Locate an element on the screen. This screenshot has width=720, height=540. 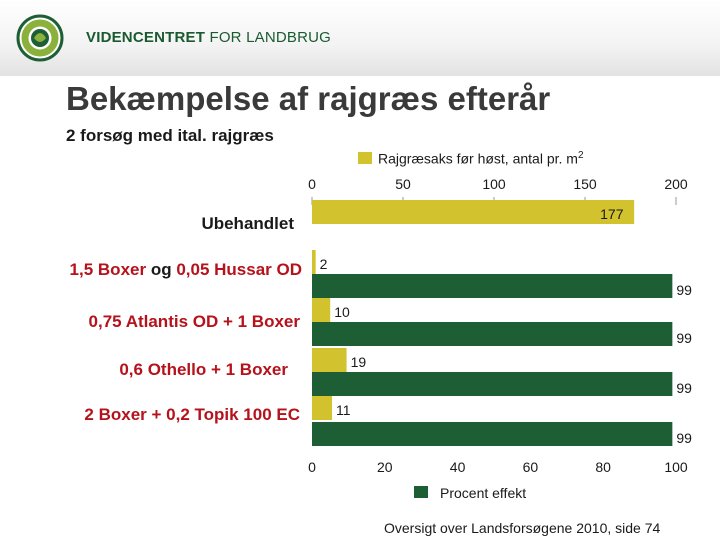
category-label-part: 0,05 Hussar OD is located at coordinates (239, 269).